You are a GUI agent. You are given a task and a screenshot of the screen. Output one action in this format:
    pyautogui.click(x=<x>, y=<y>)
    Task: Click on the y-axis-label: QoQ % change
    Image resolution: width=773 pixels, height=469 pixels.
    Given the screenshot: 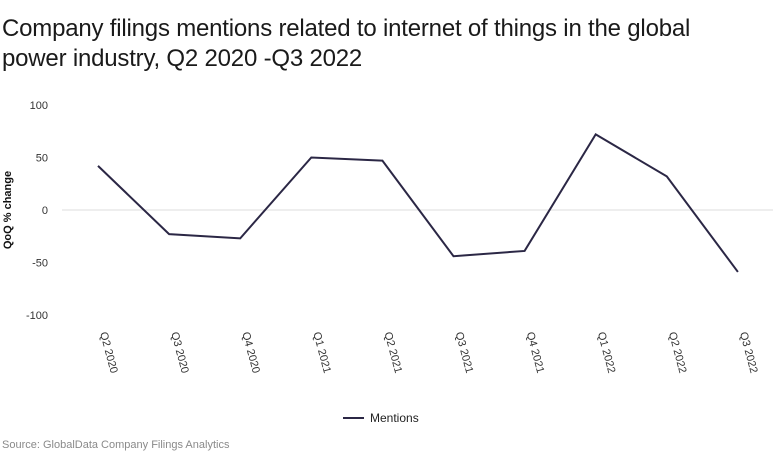 What is the action you would take?
    pyautogui.click(x=8, y=210)
    